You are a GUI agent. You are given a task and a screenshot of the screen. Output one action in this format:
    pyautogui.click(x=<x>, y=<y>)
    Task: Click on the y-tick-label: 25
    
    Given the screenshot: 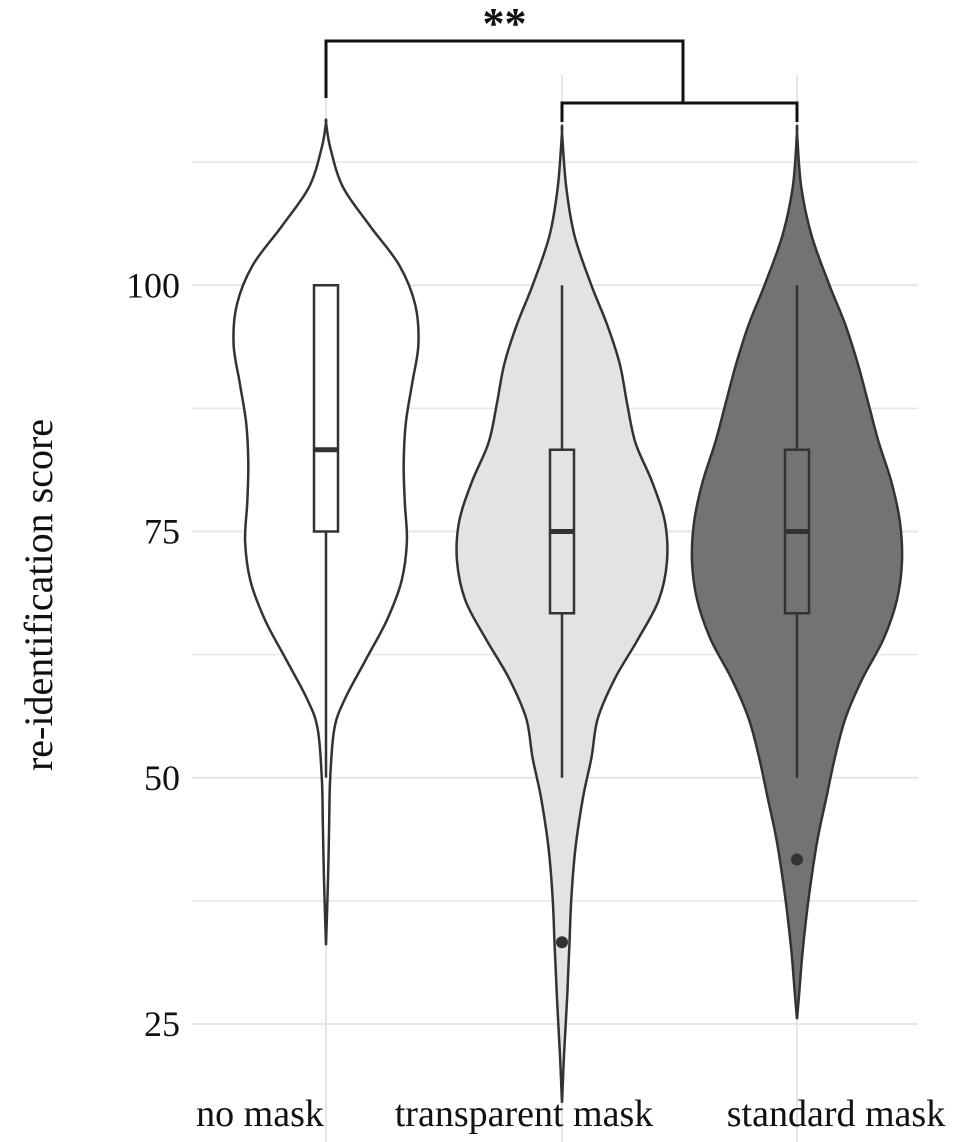 What is the action you would take?
    pyautogui.click(x=162, y=1024)
    